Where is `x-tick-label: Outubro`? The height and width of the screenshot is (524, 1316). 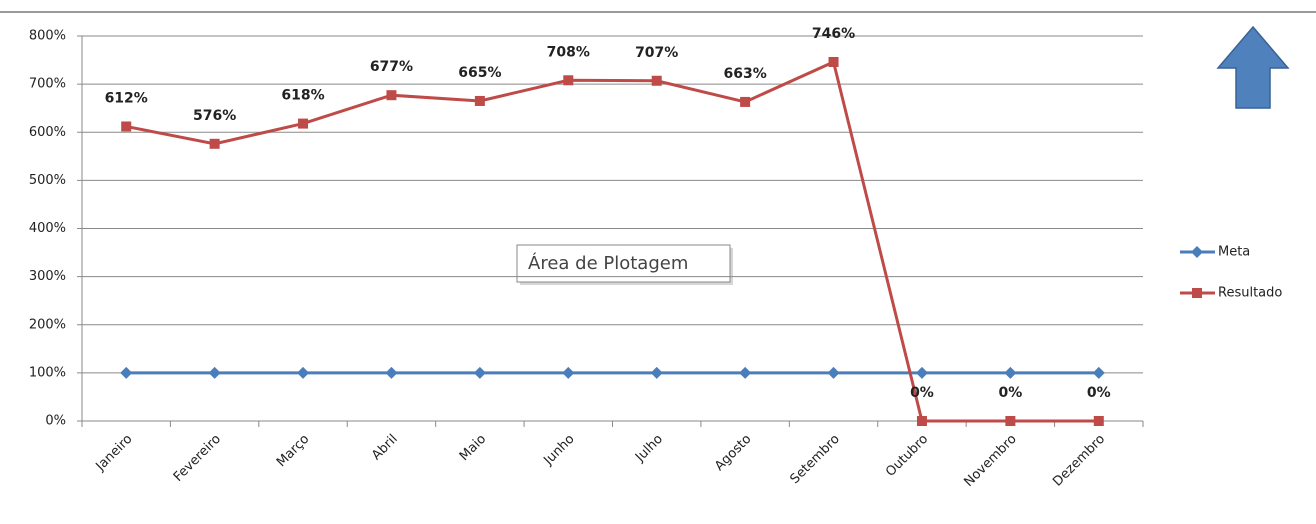
x-tick-label: Outubro is located at coordinates (907, 456).